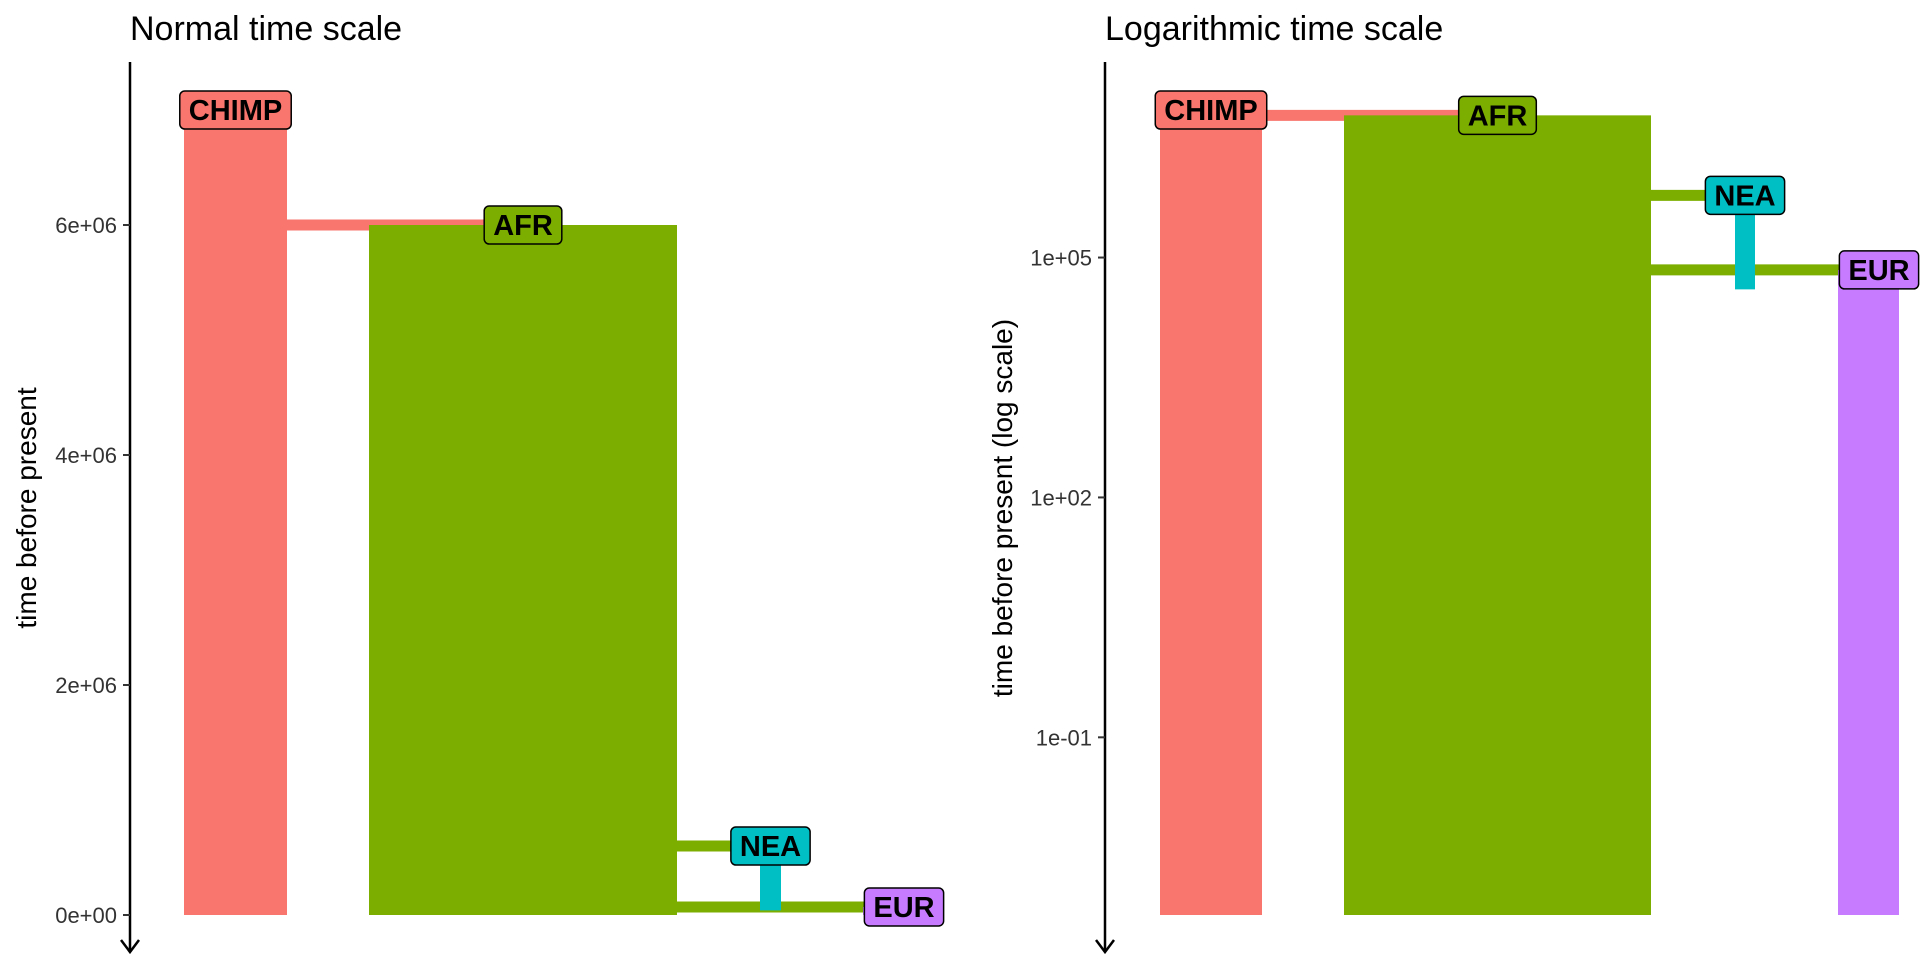 This screenshot has height=960, width=1920. Describe the element at coordinates (1274, 29) in the screenshot. I see `panel-title: Logarithmic time scale` at that location.